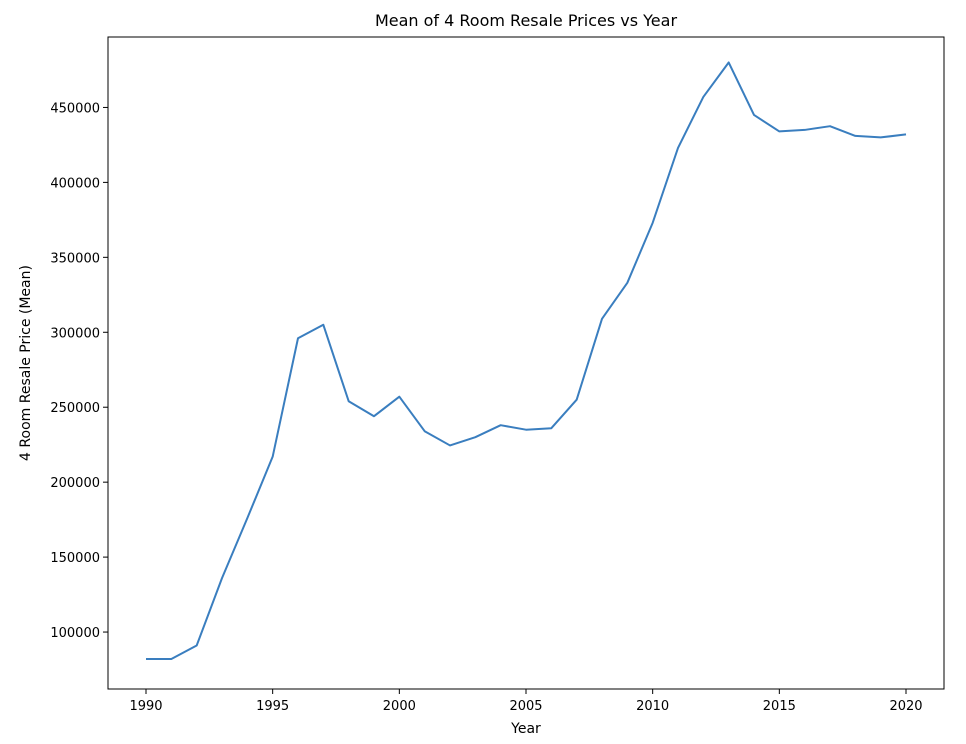 The height and width of the screenshot is (744, 966). I want to click on x-tick-label: 2015, so click(779, 706).